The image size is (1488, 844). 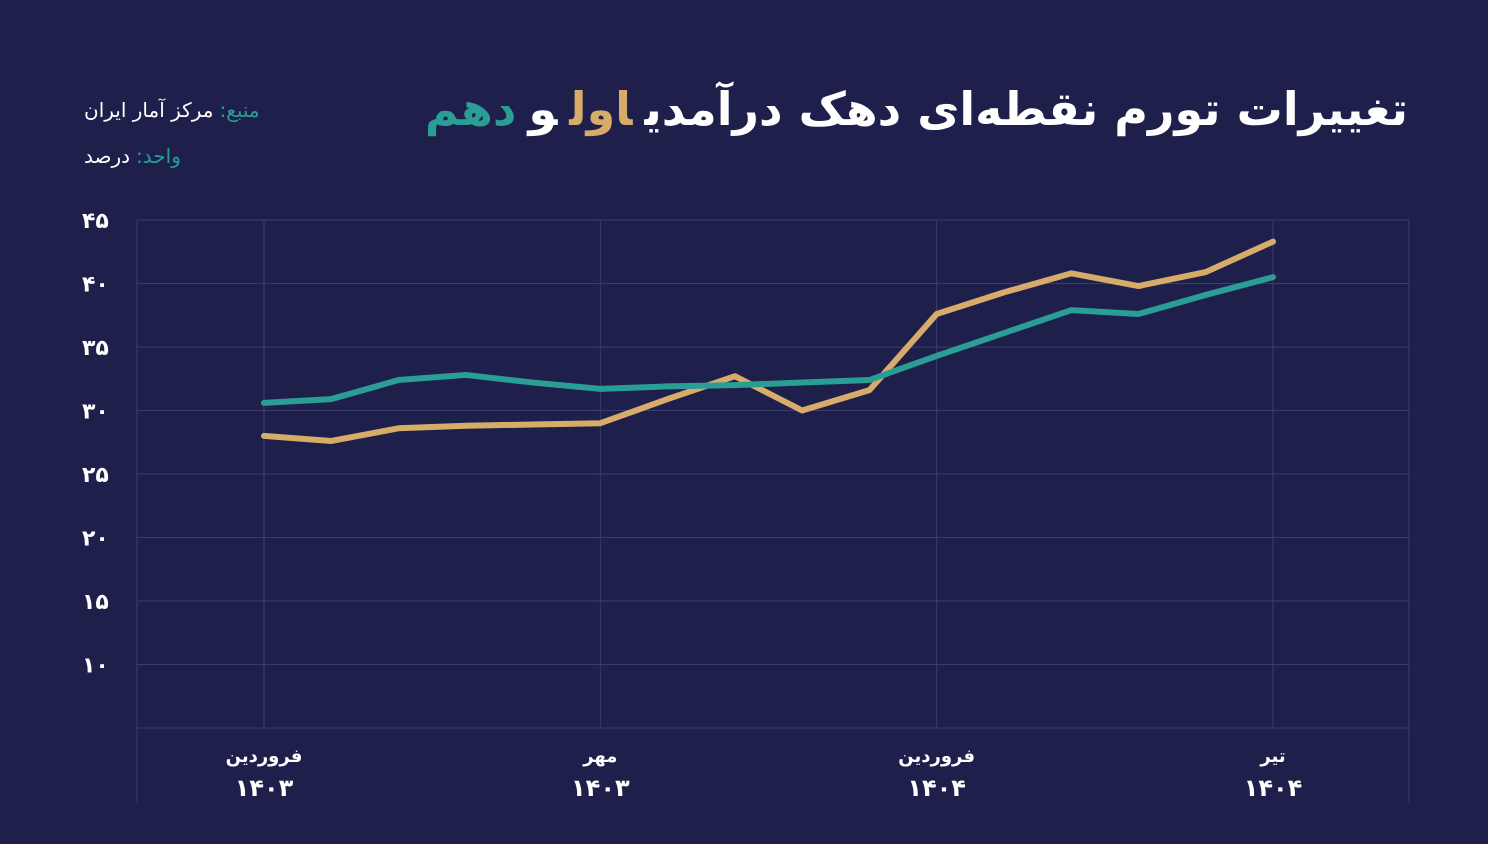 I want to click on x-tick-label: تیر, so click(x=1272, y=756).